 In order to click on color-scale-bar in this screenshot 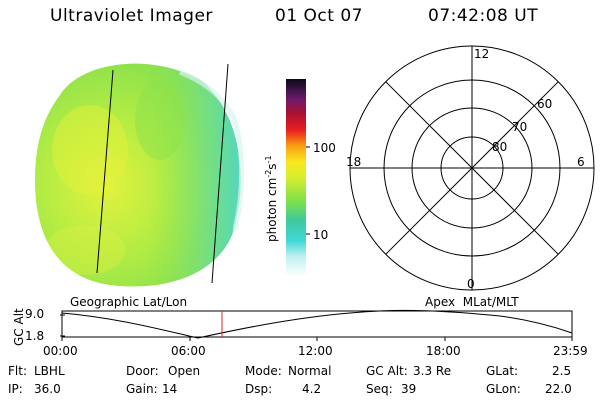, I will do `click(298, 177)`.